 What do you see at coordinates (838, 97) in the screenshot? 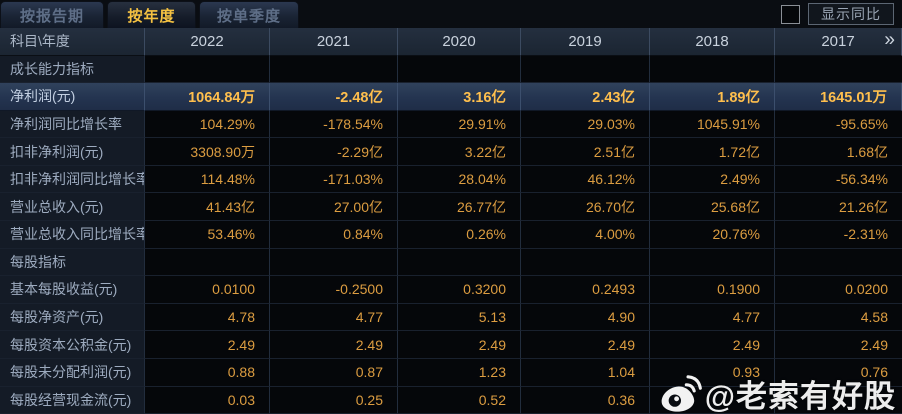
I see `cell-value: 1645.01万` at bounding box center [838, 97].